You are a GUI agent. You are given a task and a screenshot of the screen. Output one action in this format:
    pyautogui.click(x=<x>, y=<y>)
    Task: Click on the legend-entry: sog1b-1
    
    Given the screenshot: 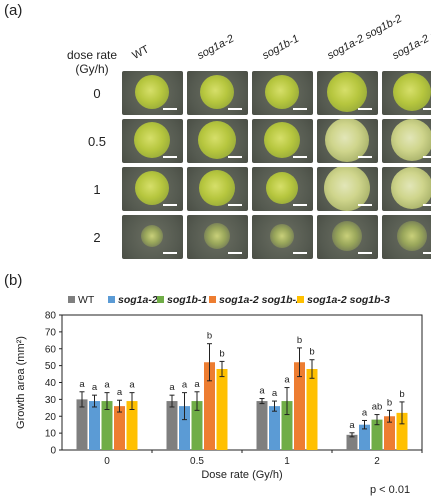 What is the action you would take?
    pyautogui.click(x=187, y=300)
    